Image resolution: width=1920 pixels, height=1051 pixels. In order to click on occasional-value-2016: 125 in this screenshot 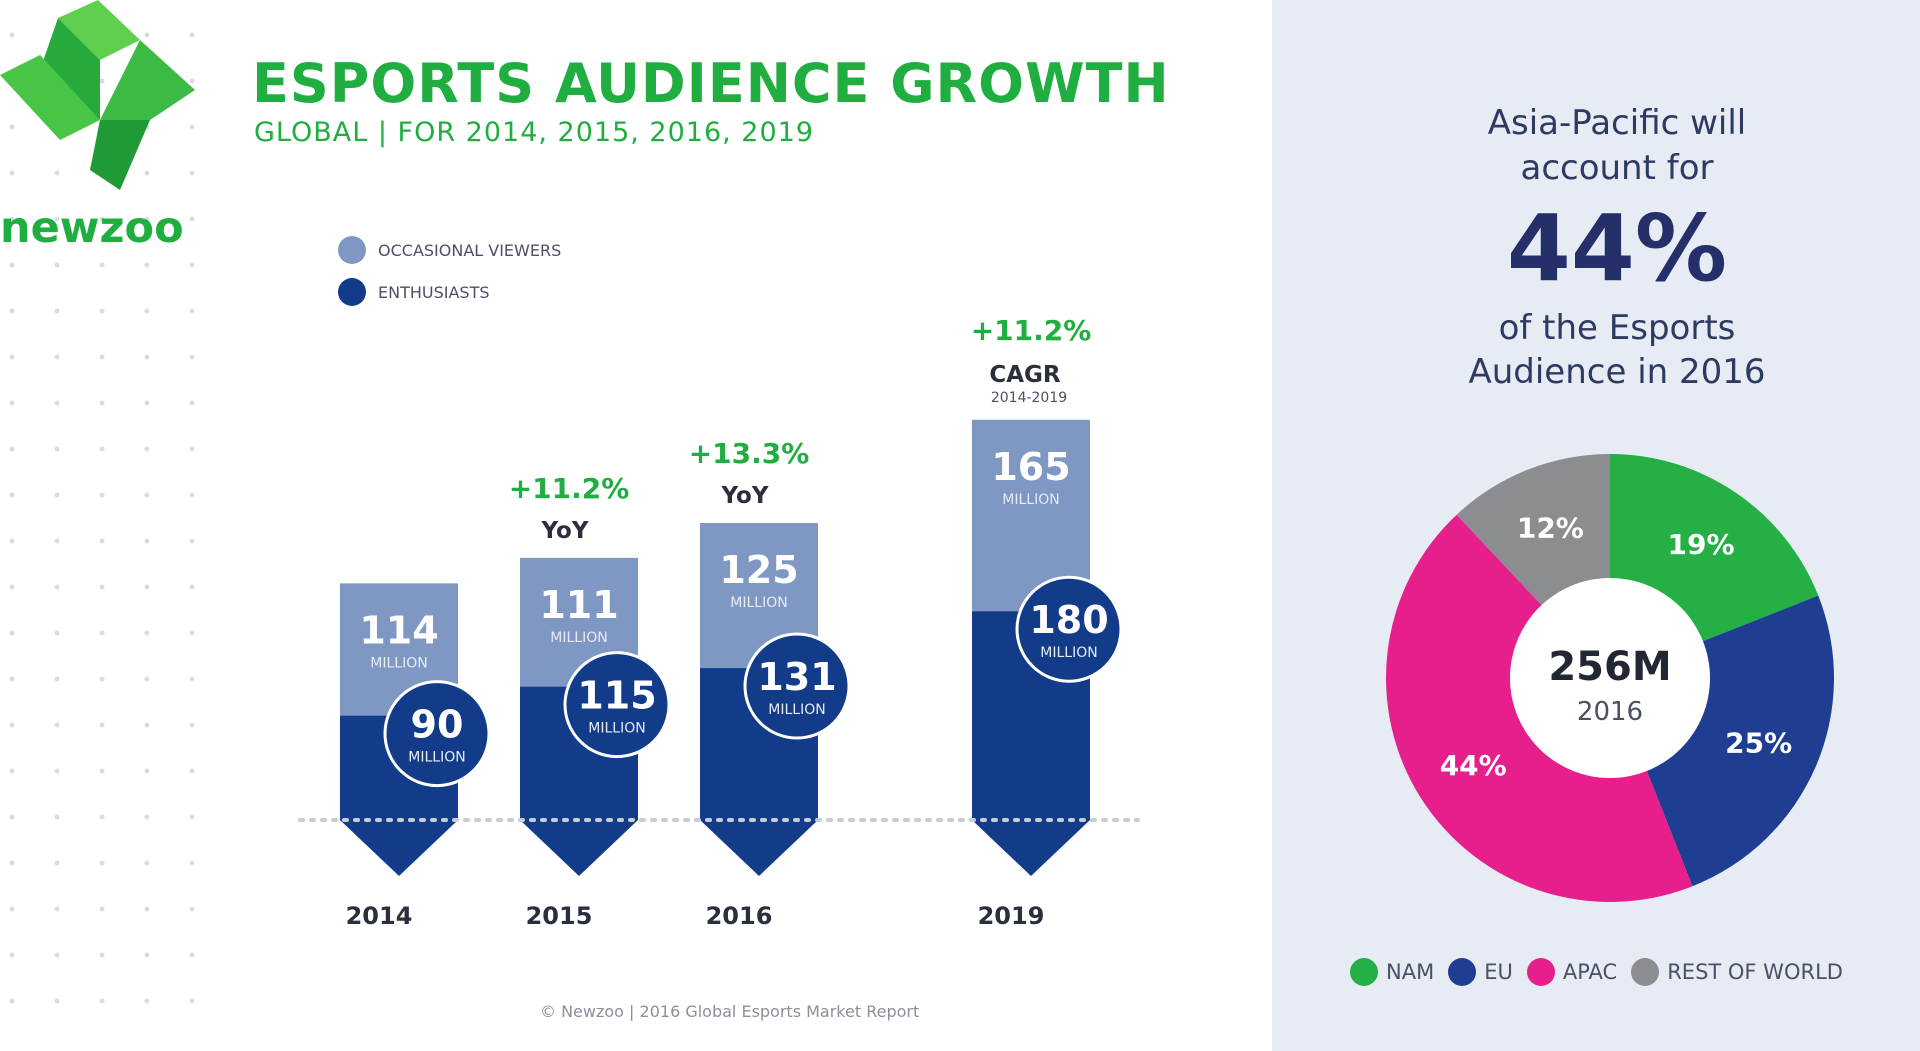, I will do `click(758, 570)`.